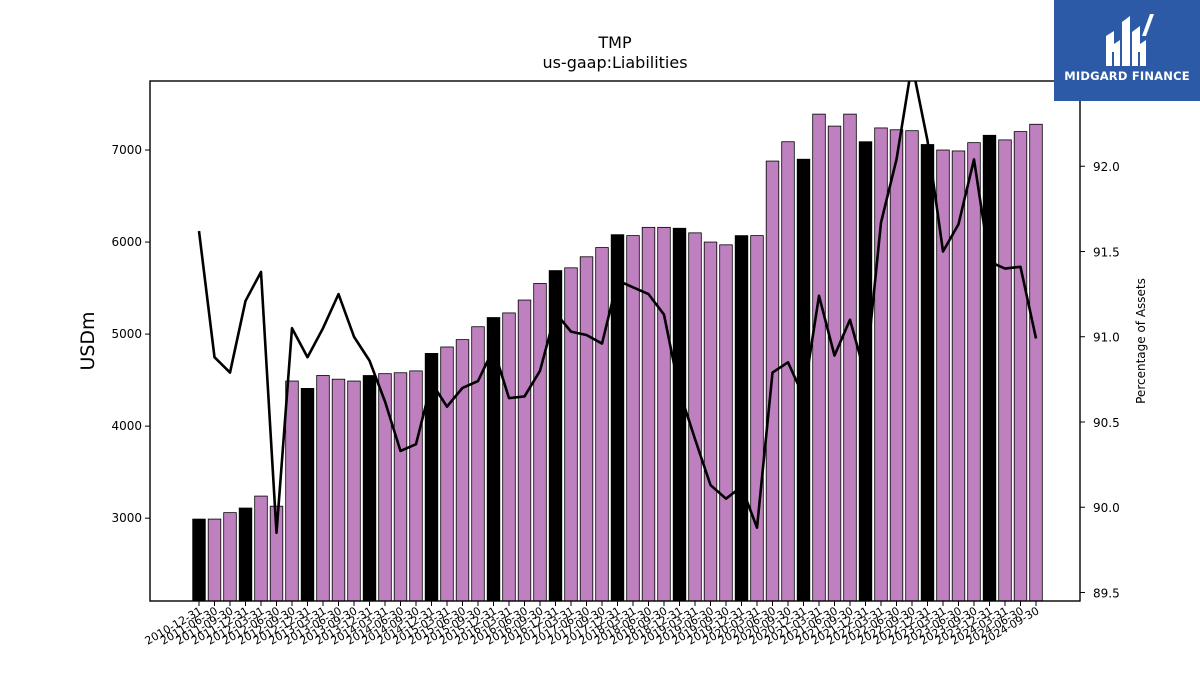 Image resolution: width=1200 pixels, height=675 pixels. Describe the element at coordinates (1106, 508) in the screenshot. I see `y2-tick-label: 90.0` at that location.